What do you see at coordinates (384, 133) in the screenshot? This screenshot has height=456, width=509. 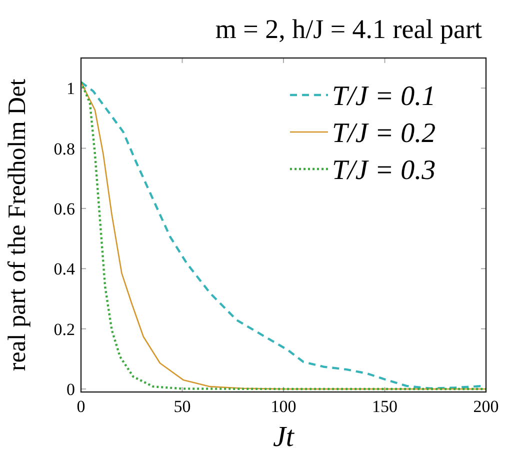 I see `legend-label: T/J = 0.2` at bounding box center [384, 133].